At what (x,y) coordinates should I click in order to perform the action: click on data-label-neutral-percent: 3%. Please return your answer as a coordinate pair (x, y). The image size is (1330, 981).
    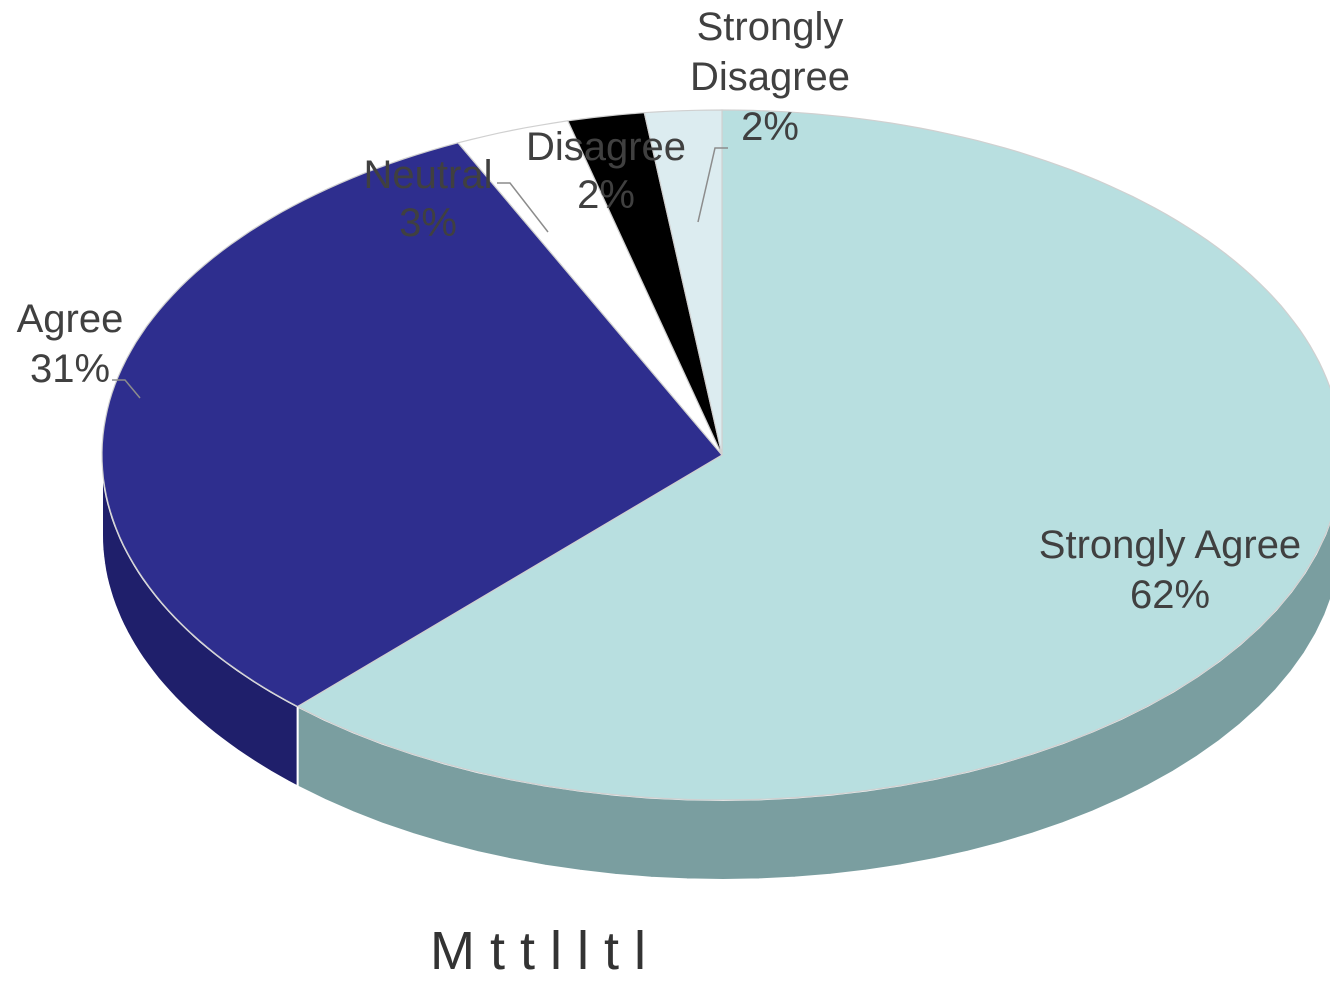
    Looking at the image, I should click on (428, 223).